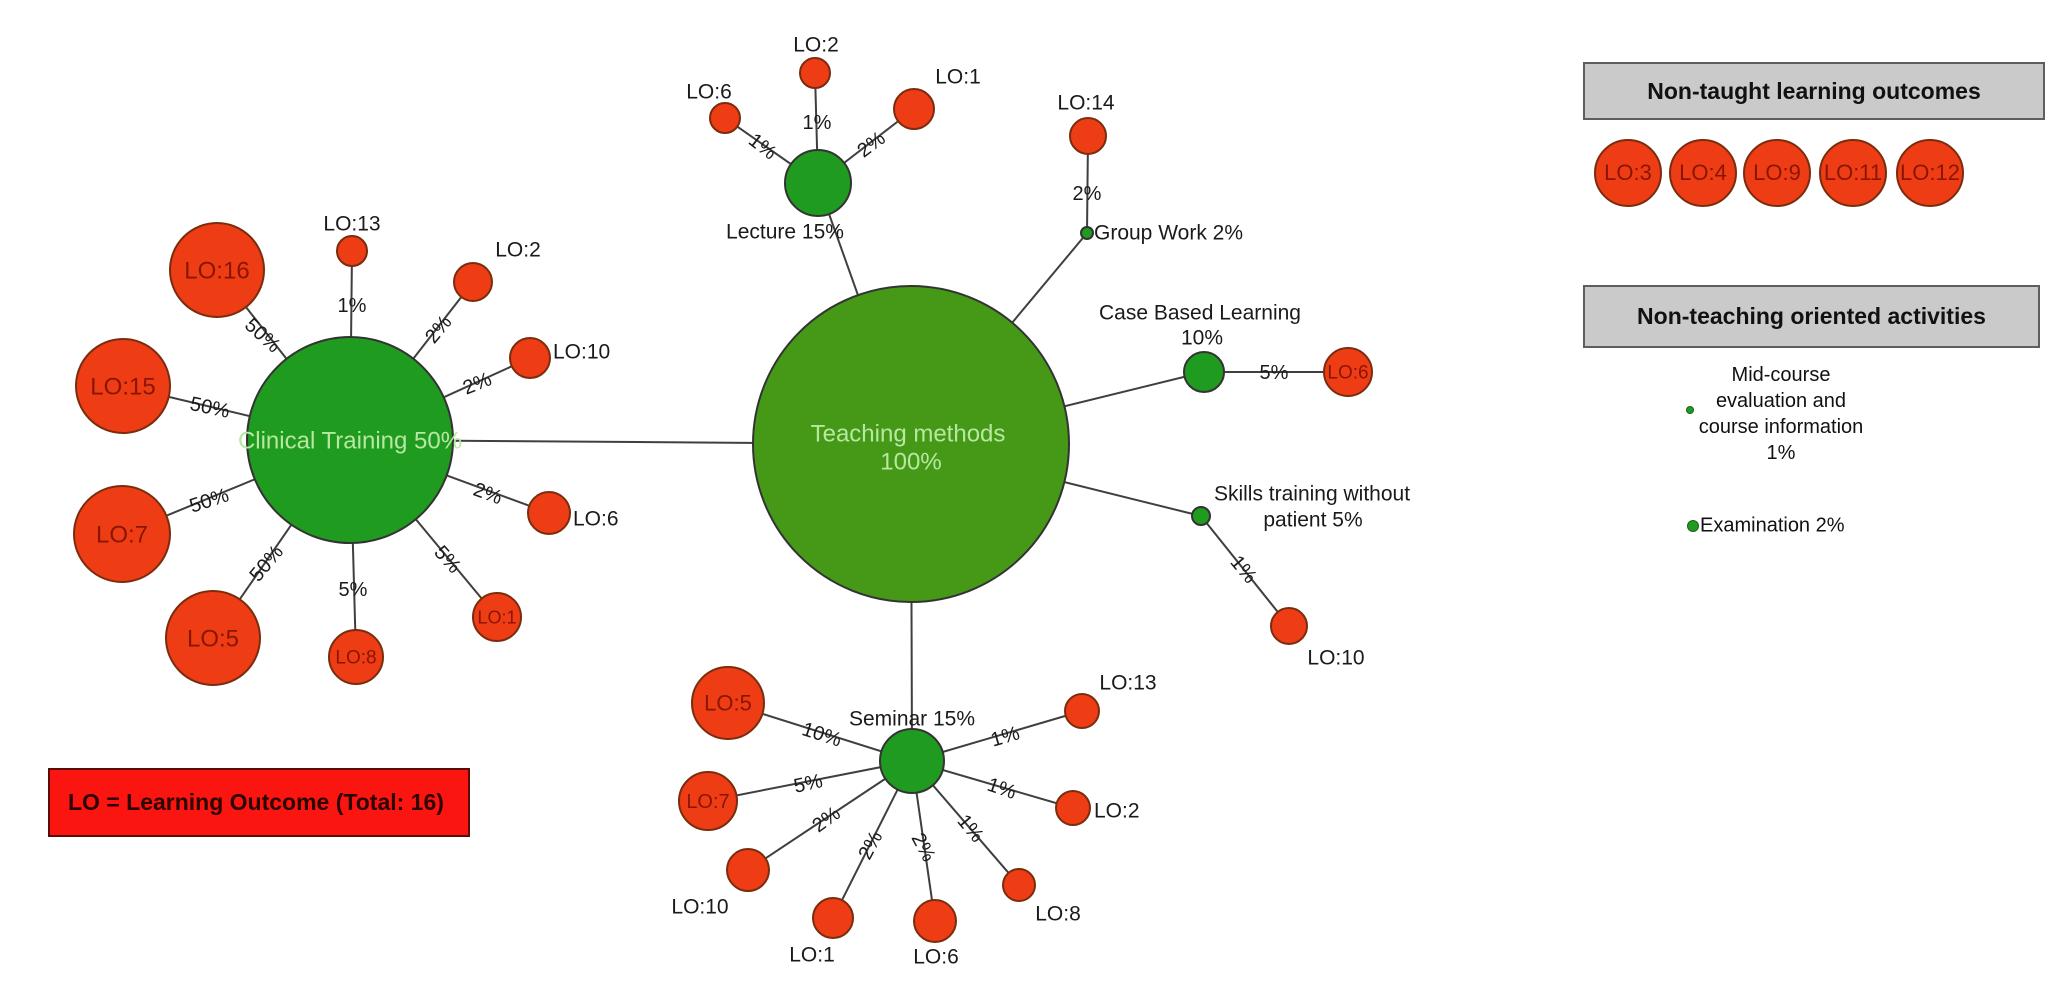  Describe the element at coordinates (699, 906) in the screenshot. I see `sat-seminar-lo10-label: LO:10` at that location.